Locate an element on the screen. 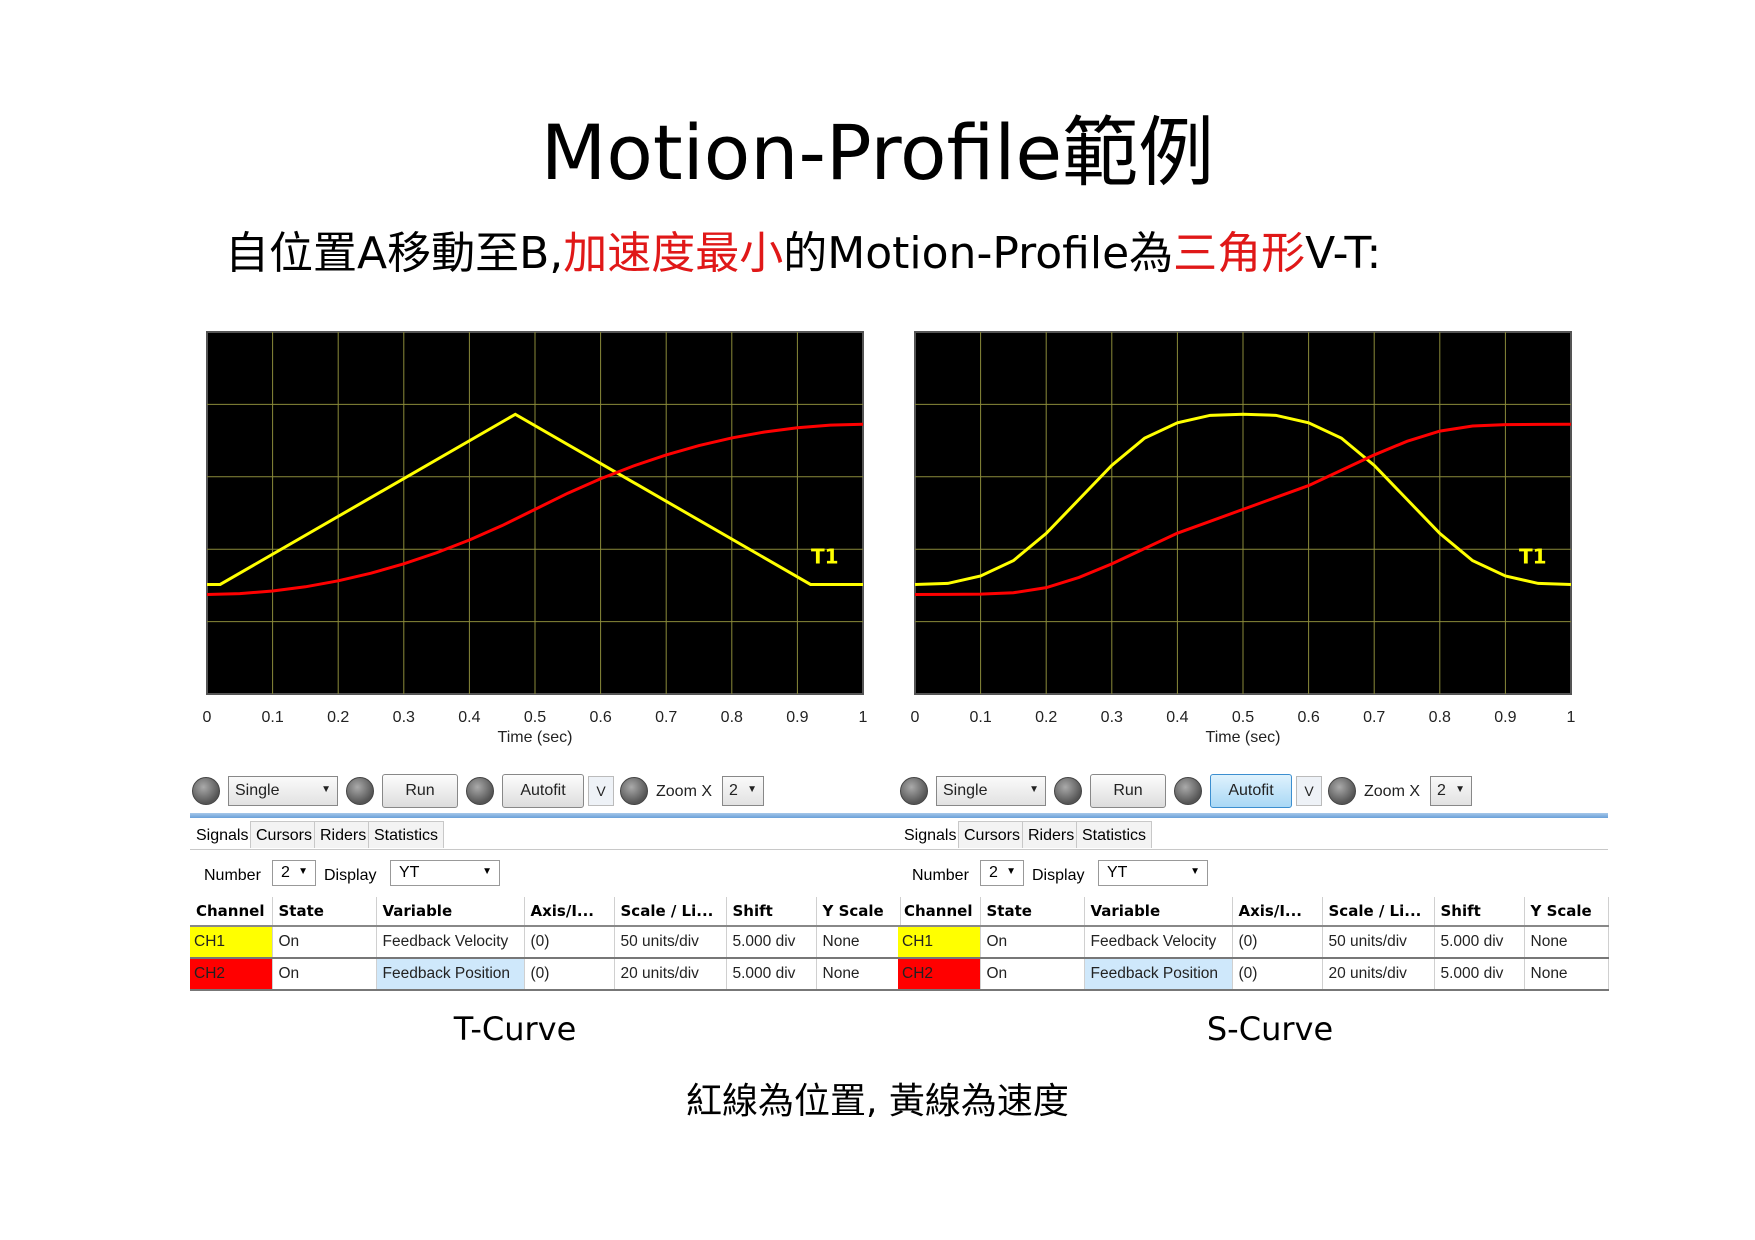 This screenshot has height=1240, width=1755. t-curve-caption: T-Curve is located at coordinates (515, 1029).